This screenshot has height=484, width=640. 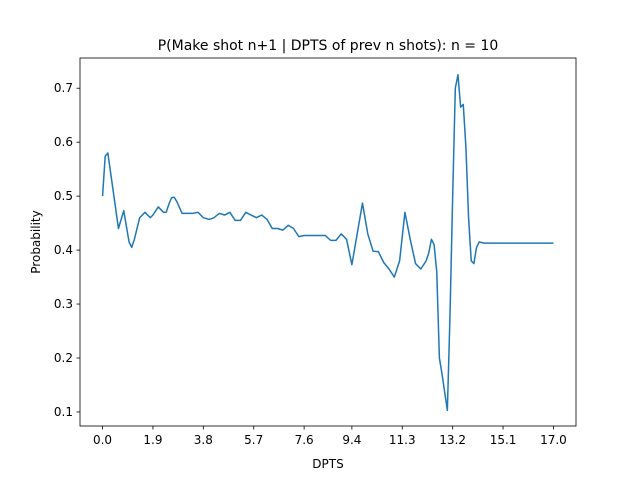 I want to click on y-axis-label: Probability, so click(x=36, y=241).